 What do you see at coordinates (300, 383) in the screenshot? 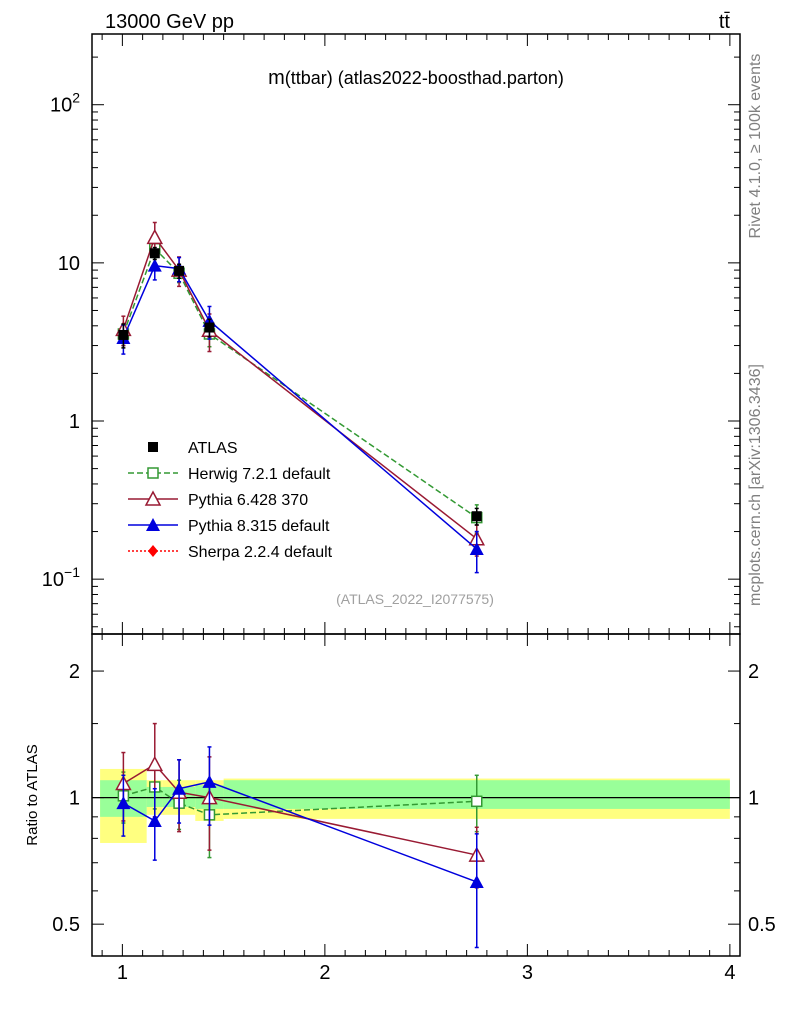
I see `series-line` at bounding box center [300, 383].